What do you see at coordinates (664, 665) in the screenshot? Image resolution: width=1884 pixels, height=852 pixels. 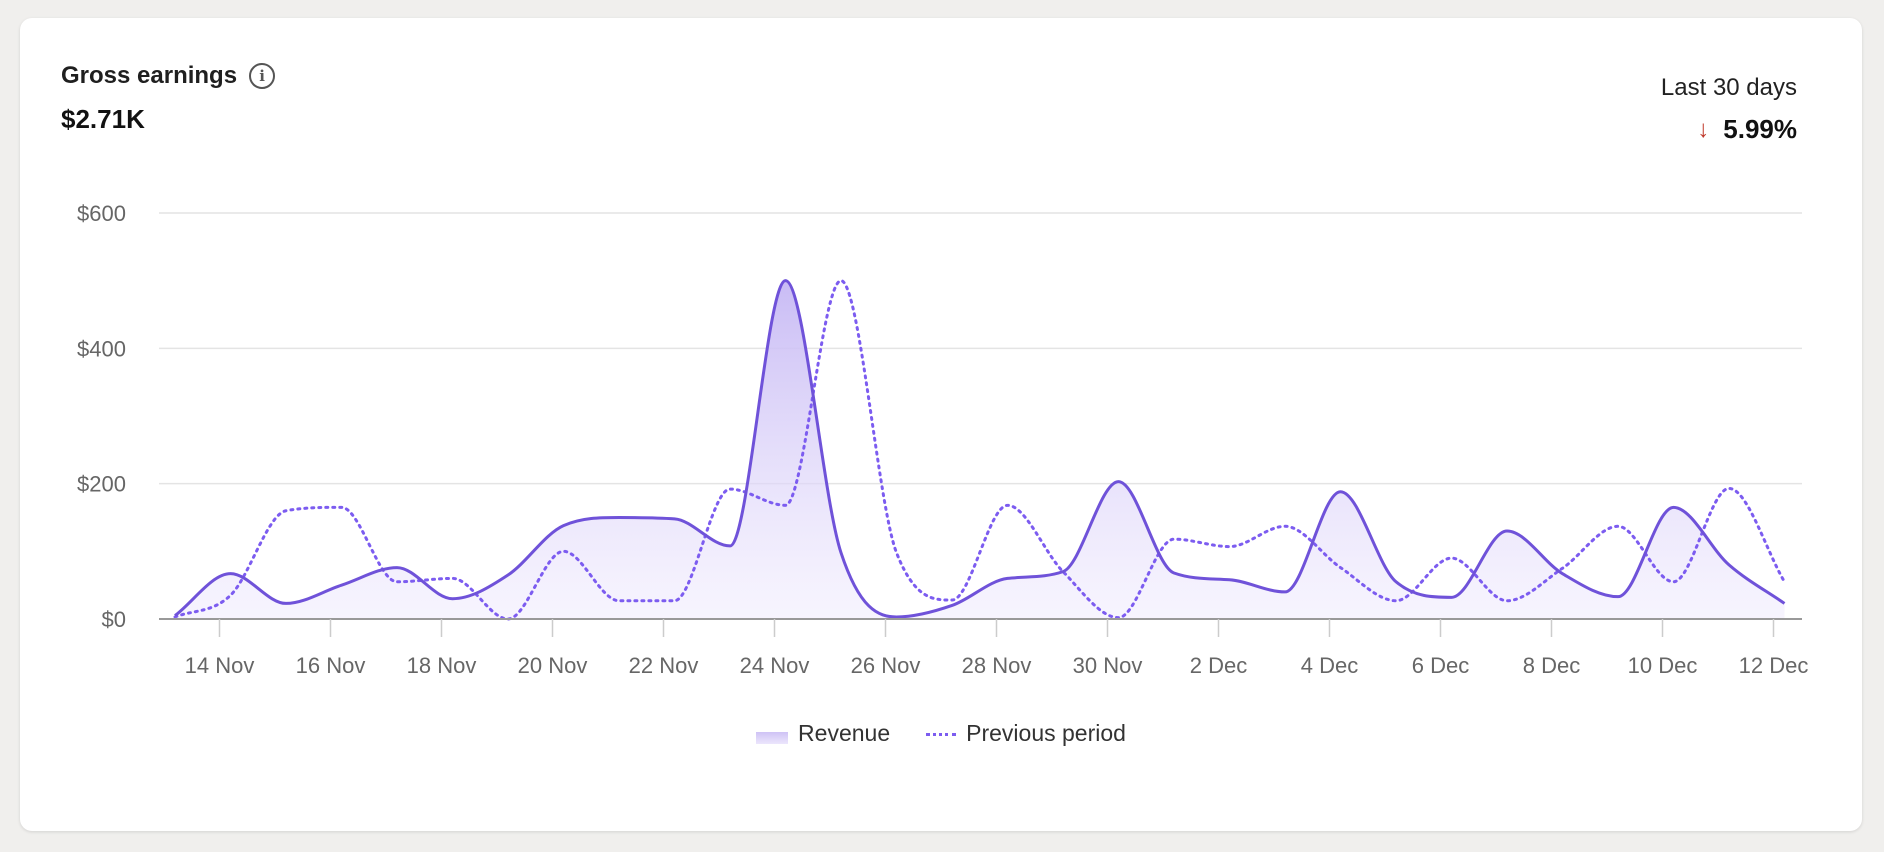 I see `x-tick-label: 22 Nov` at bounding box center [664, 665].